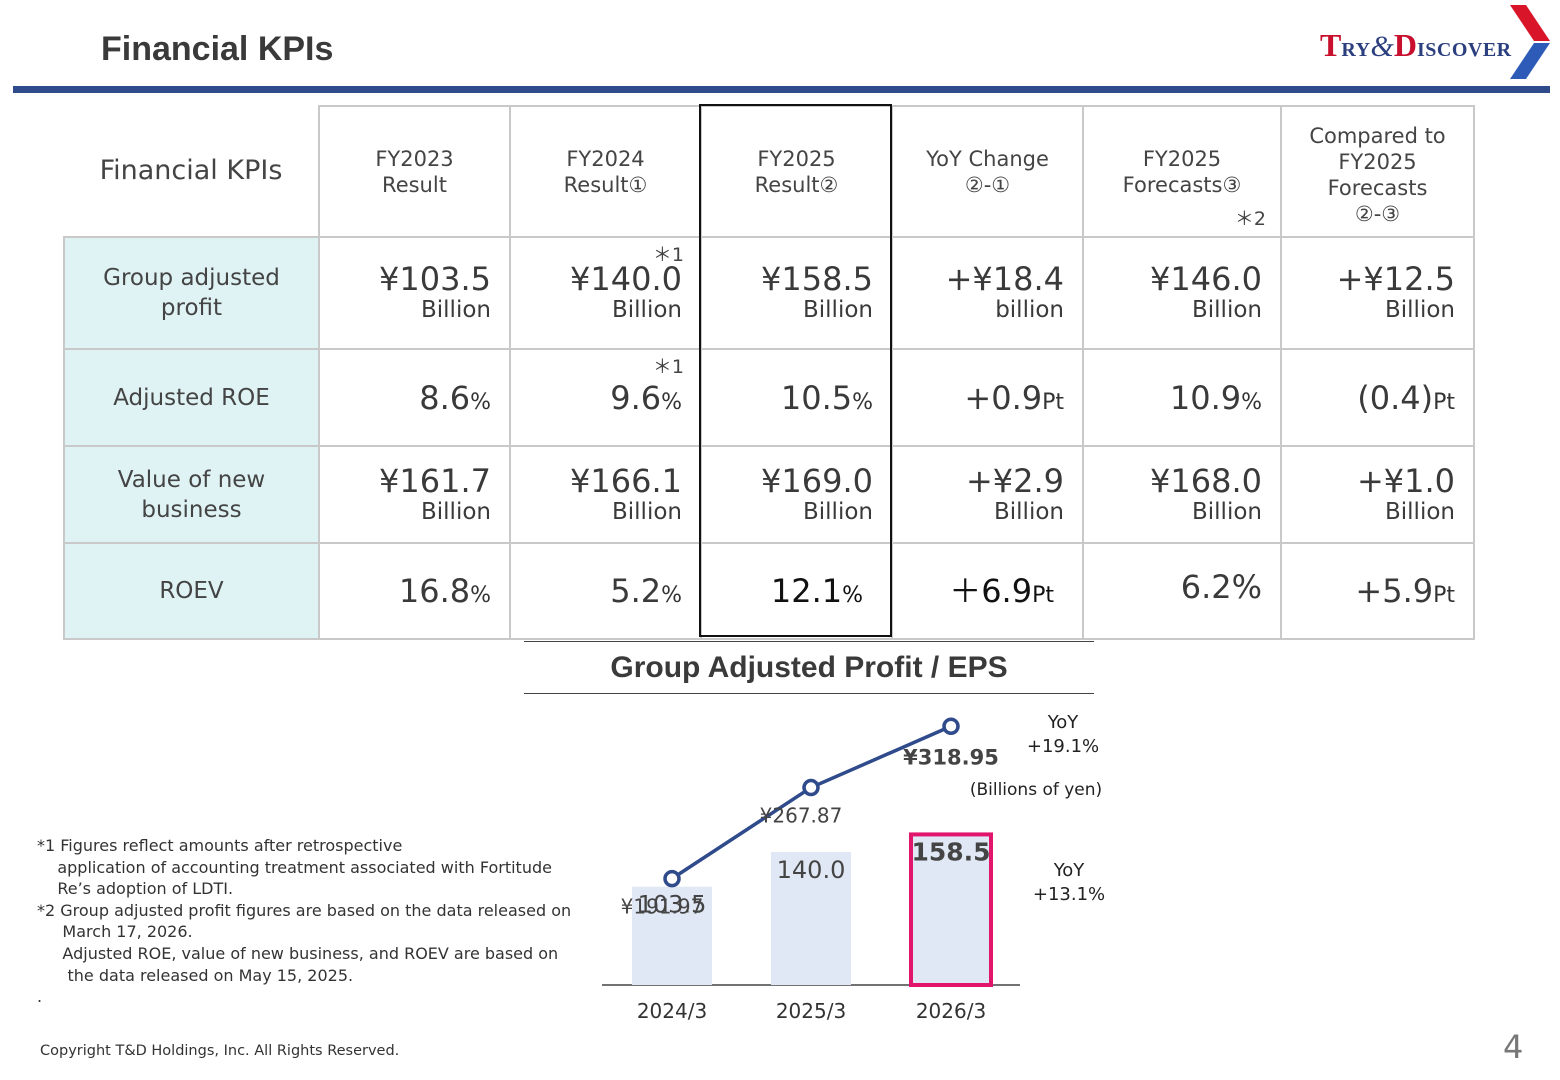  What do you see at coordinates (987, 397) in the screenshot?
I see `kpi-cell: +0.9Pt` at bounding box center [987, 397].